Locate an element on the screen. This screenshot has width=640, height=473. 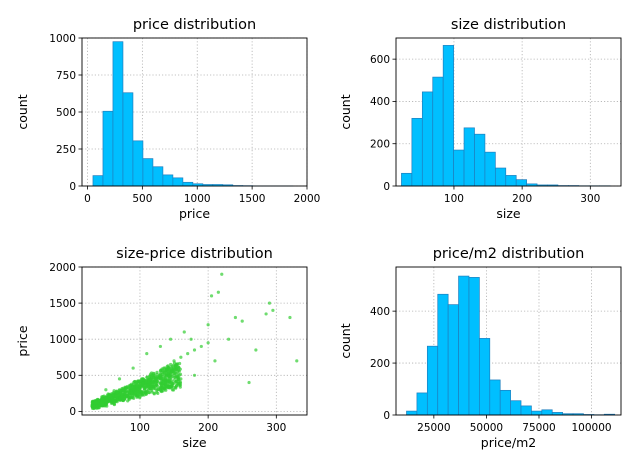
x-tick-label: 25000 is located at coordinates (433, 428).